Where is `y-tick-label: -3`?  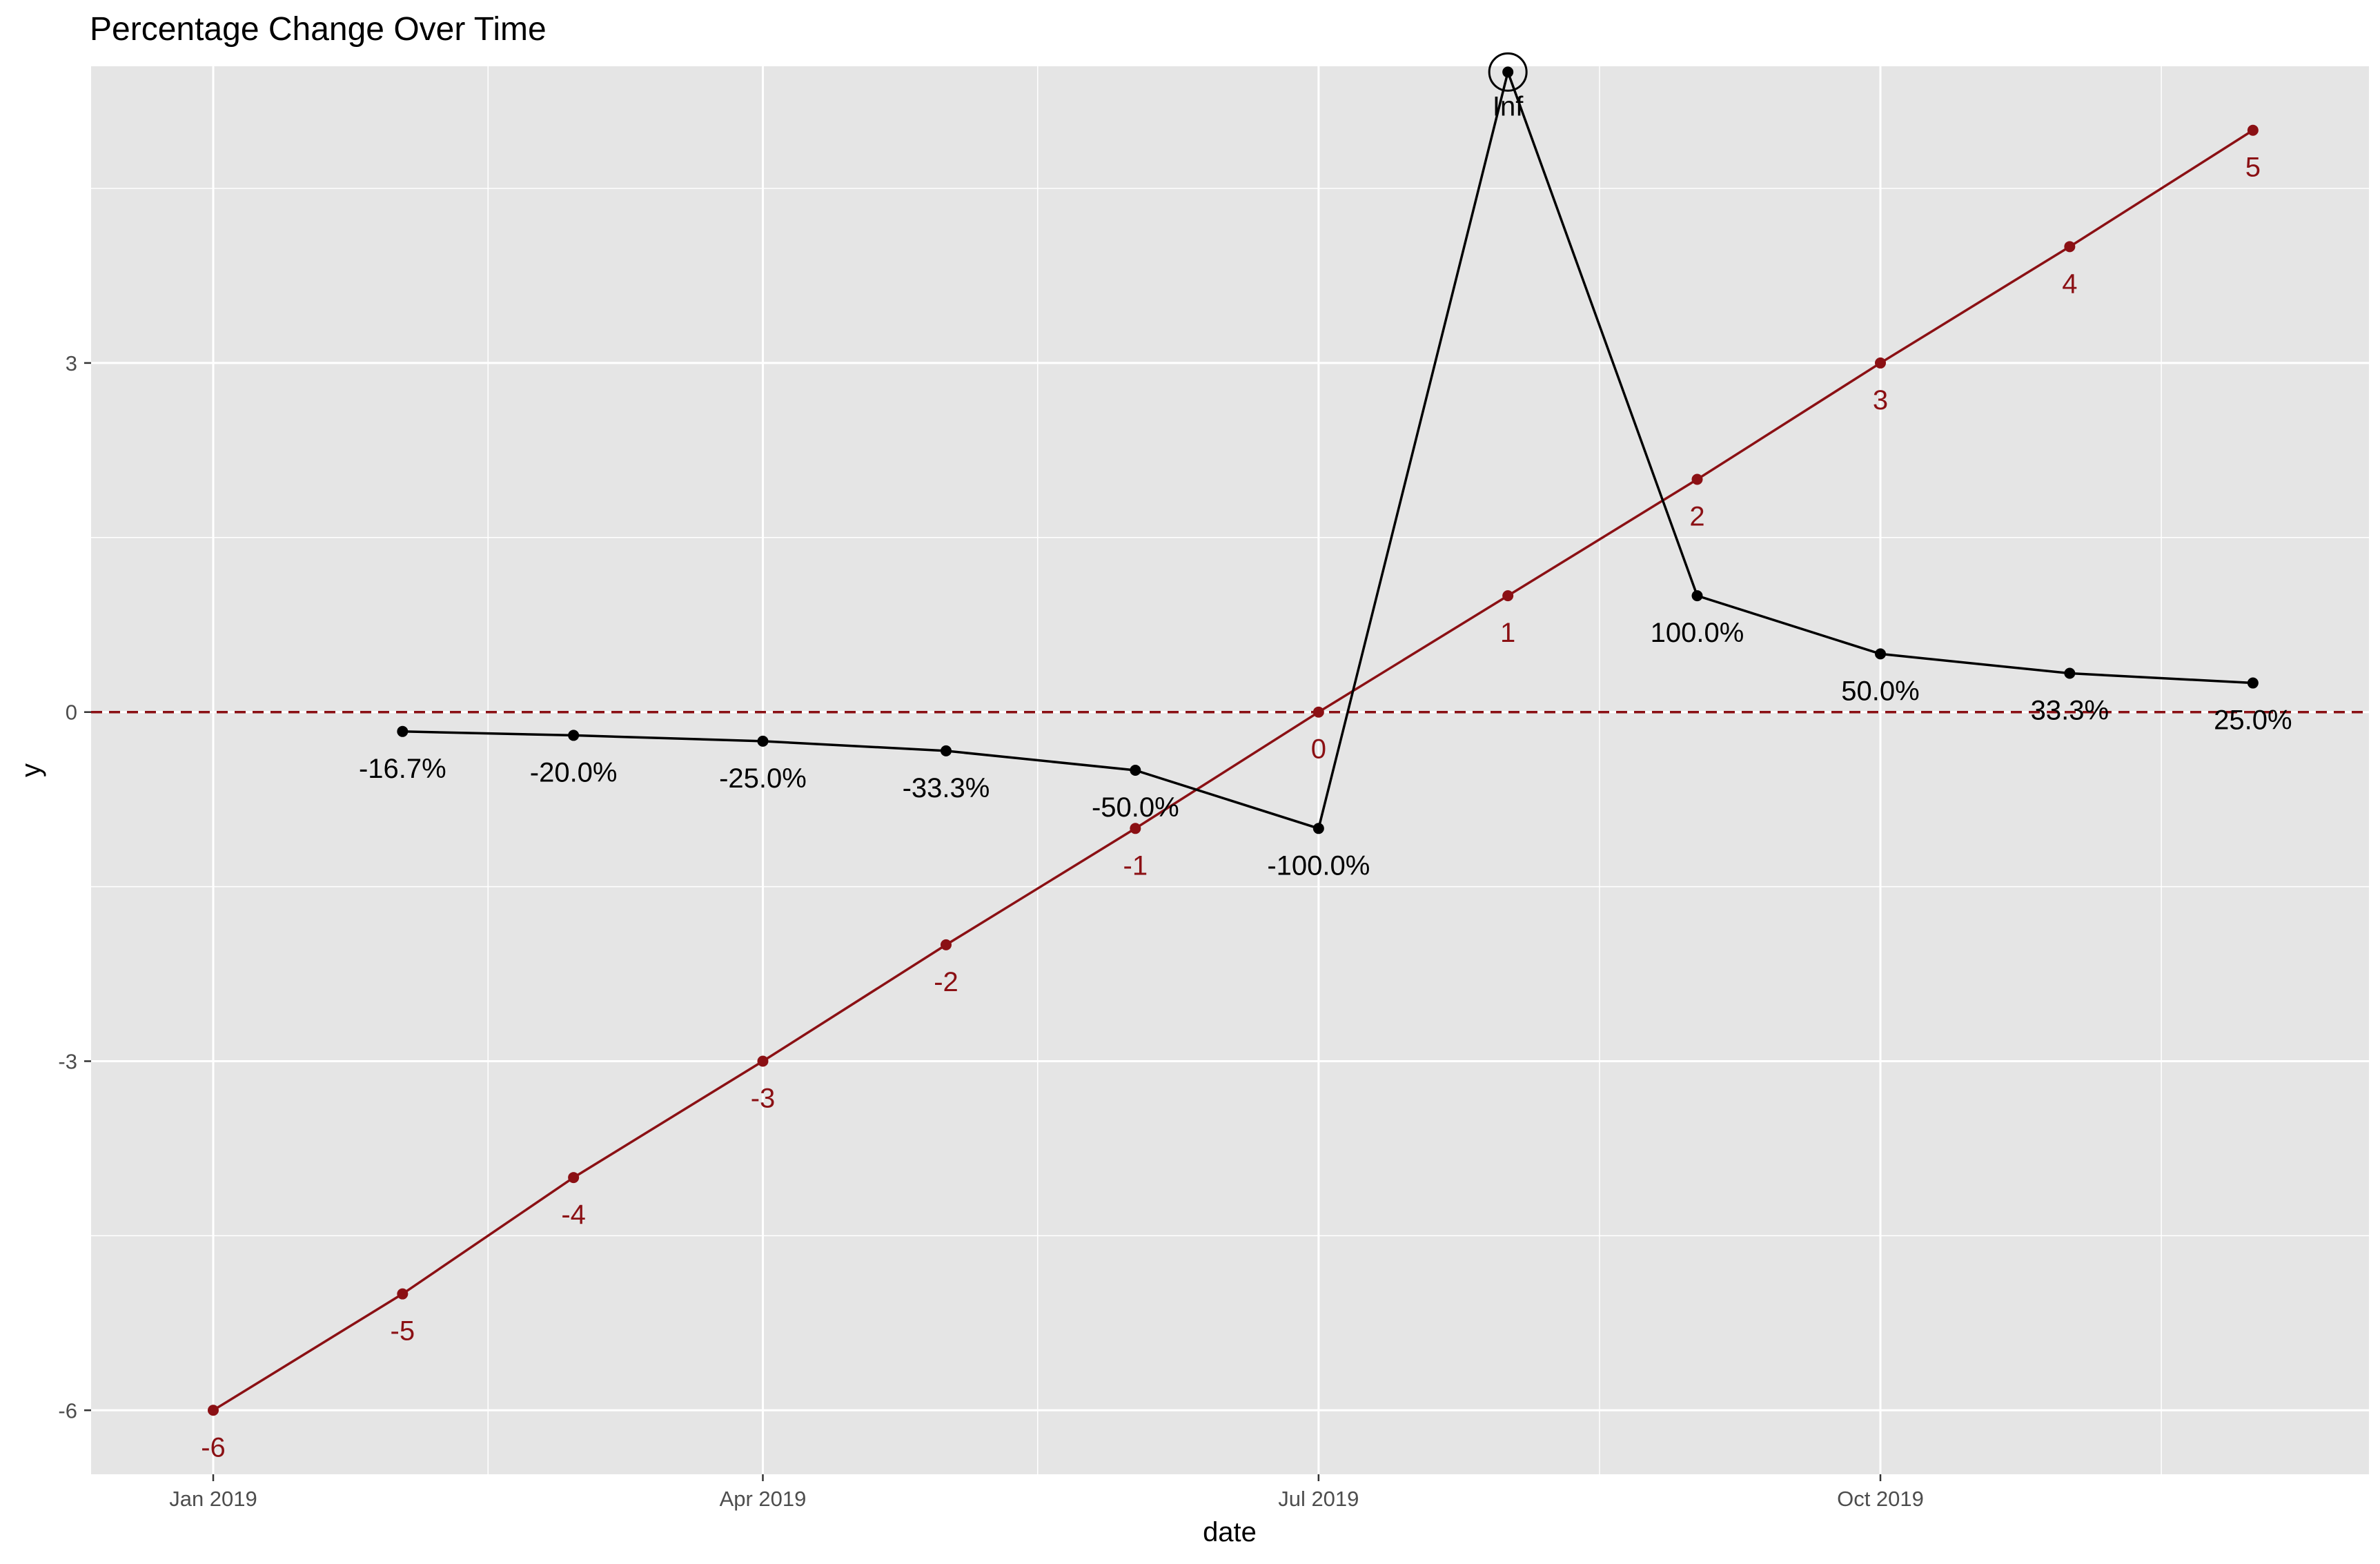
y-tick-label: -3 is located at coordinates (67, 1061).